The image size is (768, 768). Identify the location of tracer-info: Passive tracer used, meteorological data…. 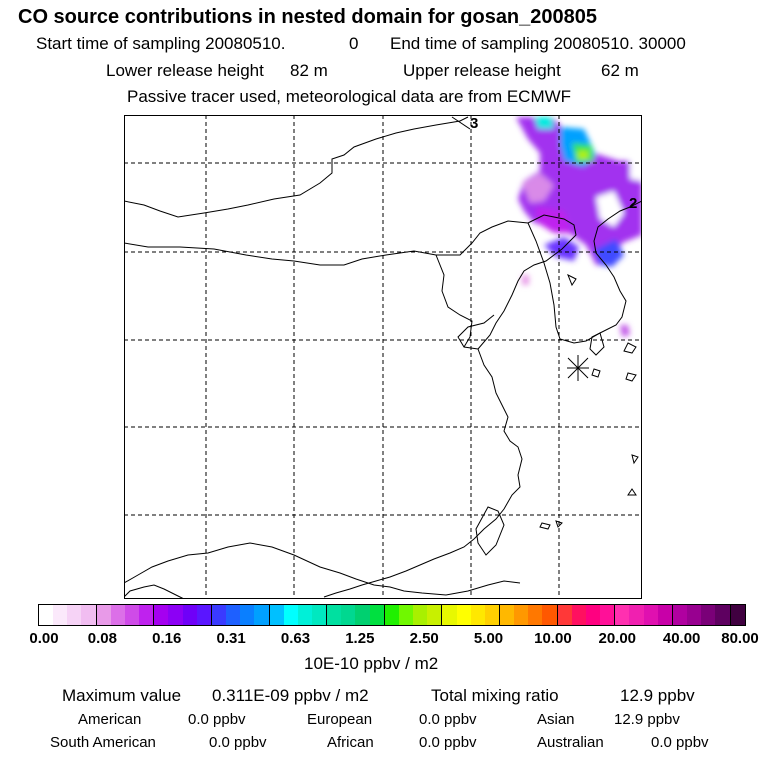
(349, 96).